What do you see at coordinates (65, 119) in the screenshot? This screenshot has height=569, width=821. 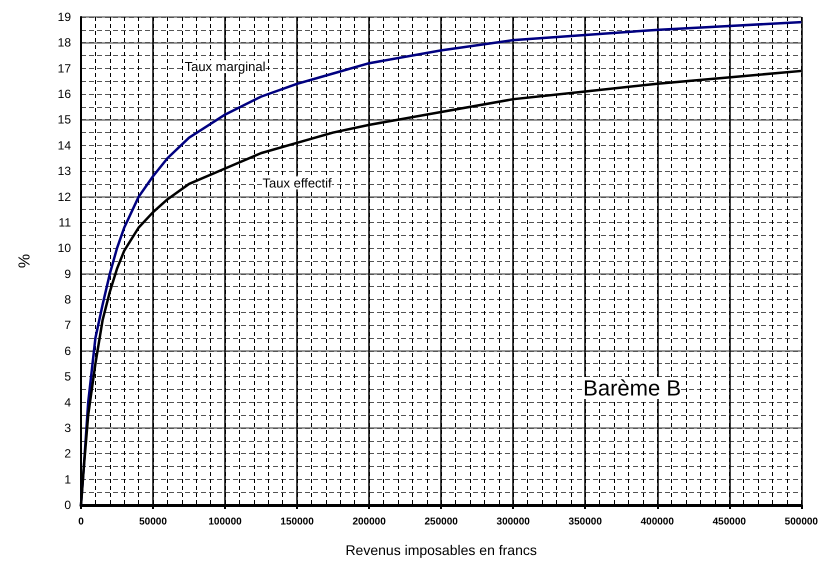 I see `y-tick-label: 15` at bounding box center [65, 119].